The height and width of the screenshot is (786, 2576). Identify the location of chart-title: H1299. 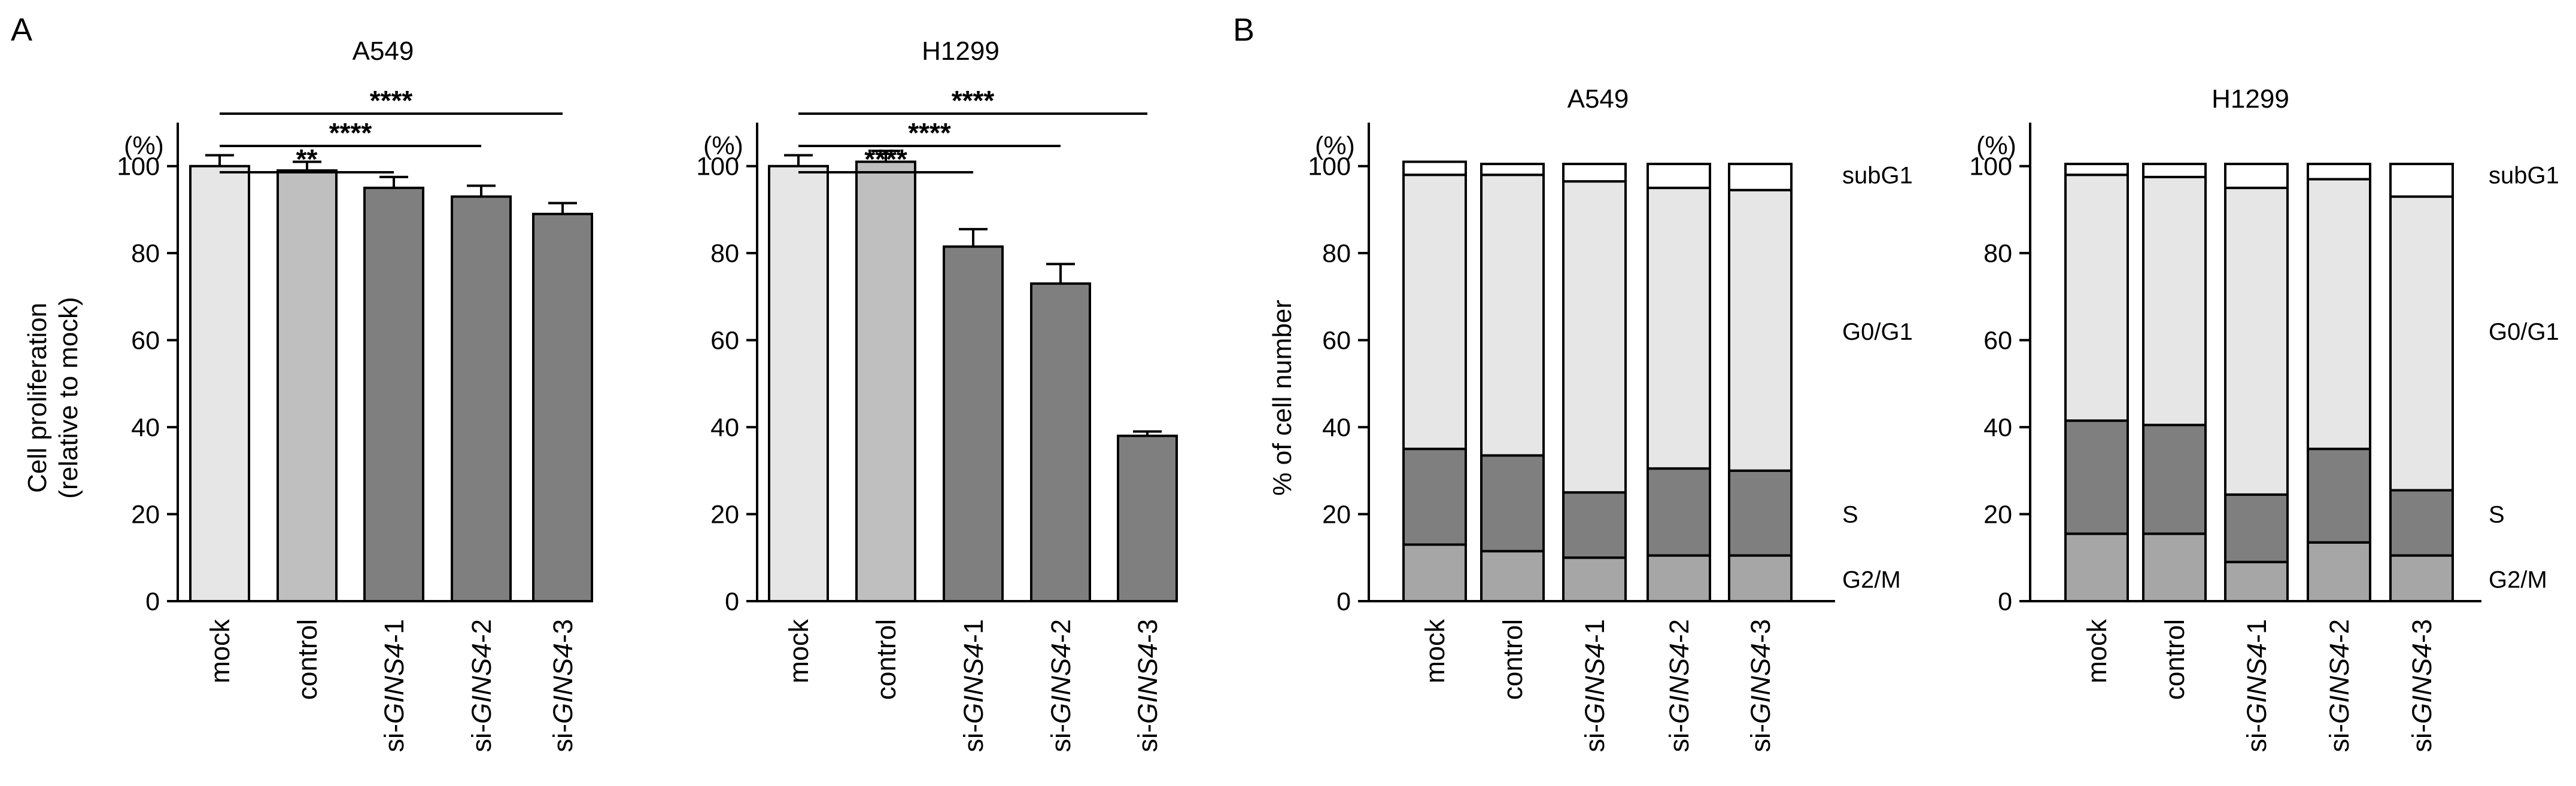
(2250, 99).